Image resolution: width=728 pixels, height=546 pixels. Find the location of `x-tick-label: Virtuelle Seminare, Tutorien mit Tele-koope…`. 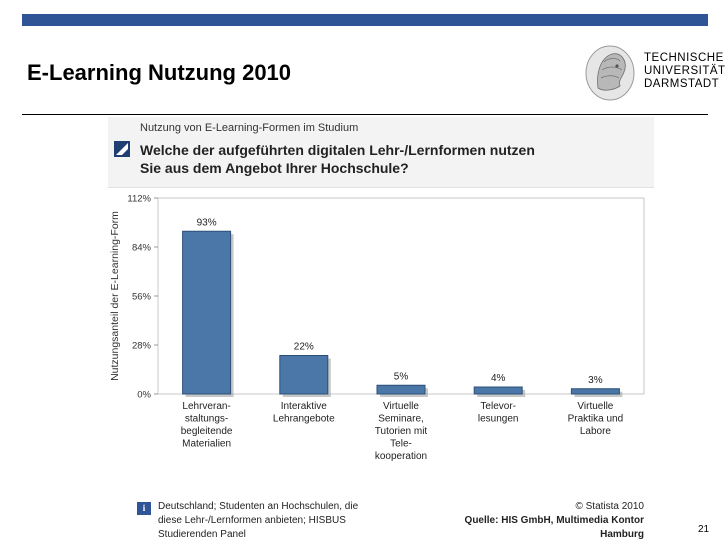

x-tick-label: Virtuelle Seminare, Tutorien mit Tele-koope… is located at coordinates (401, 431).